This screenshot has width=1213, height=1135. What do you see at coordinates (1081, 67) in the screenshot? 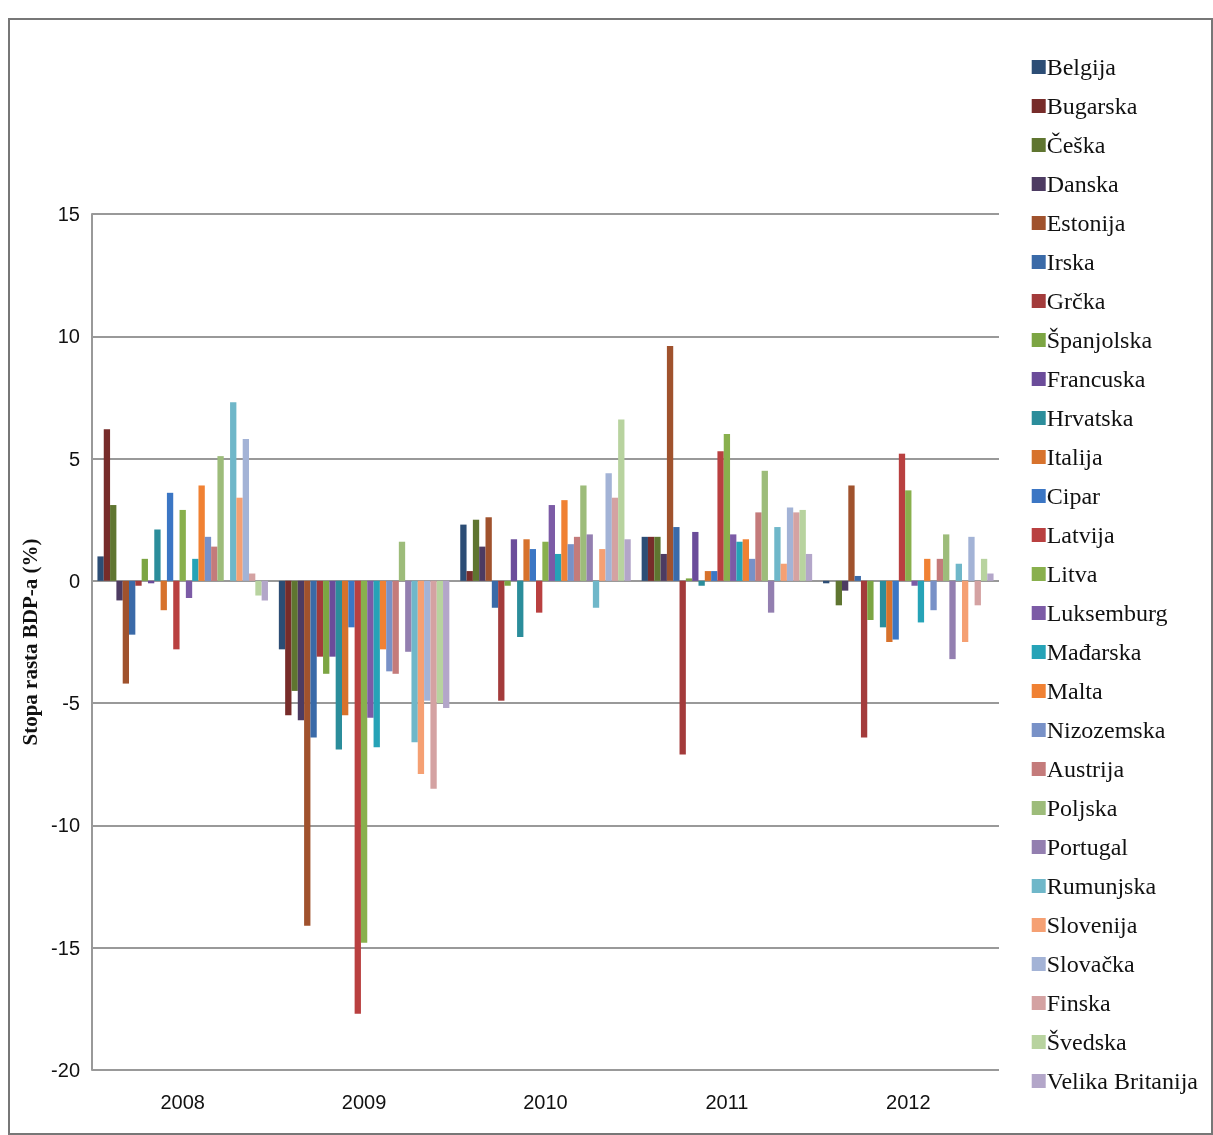
I see `legend-label: Belgija` at bounding box center [1081, 67].